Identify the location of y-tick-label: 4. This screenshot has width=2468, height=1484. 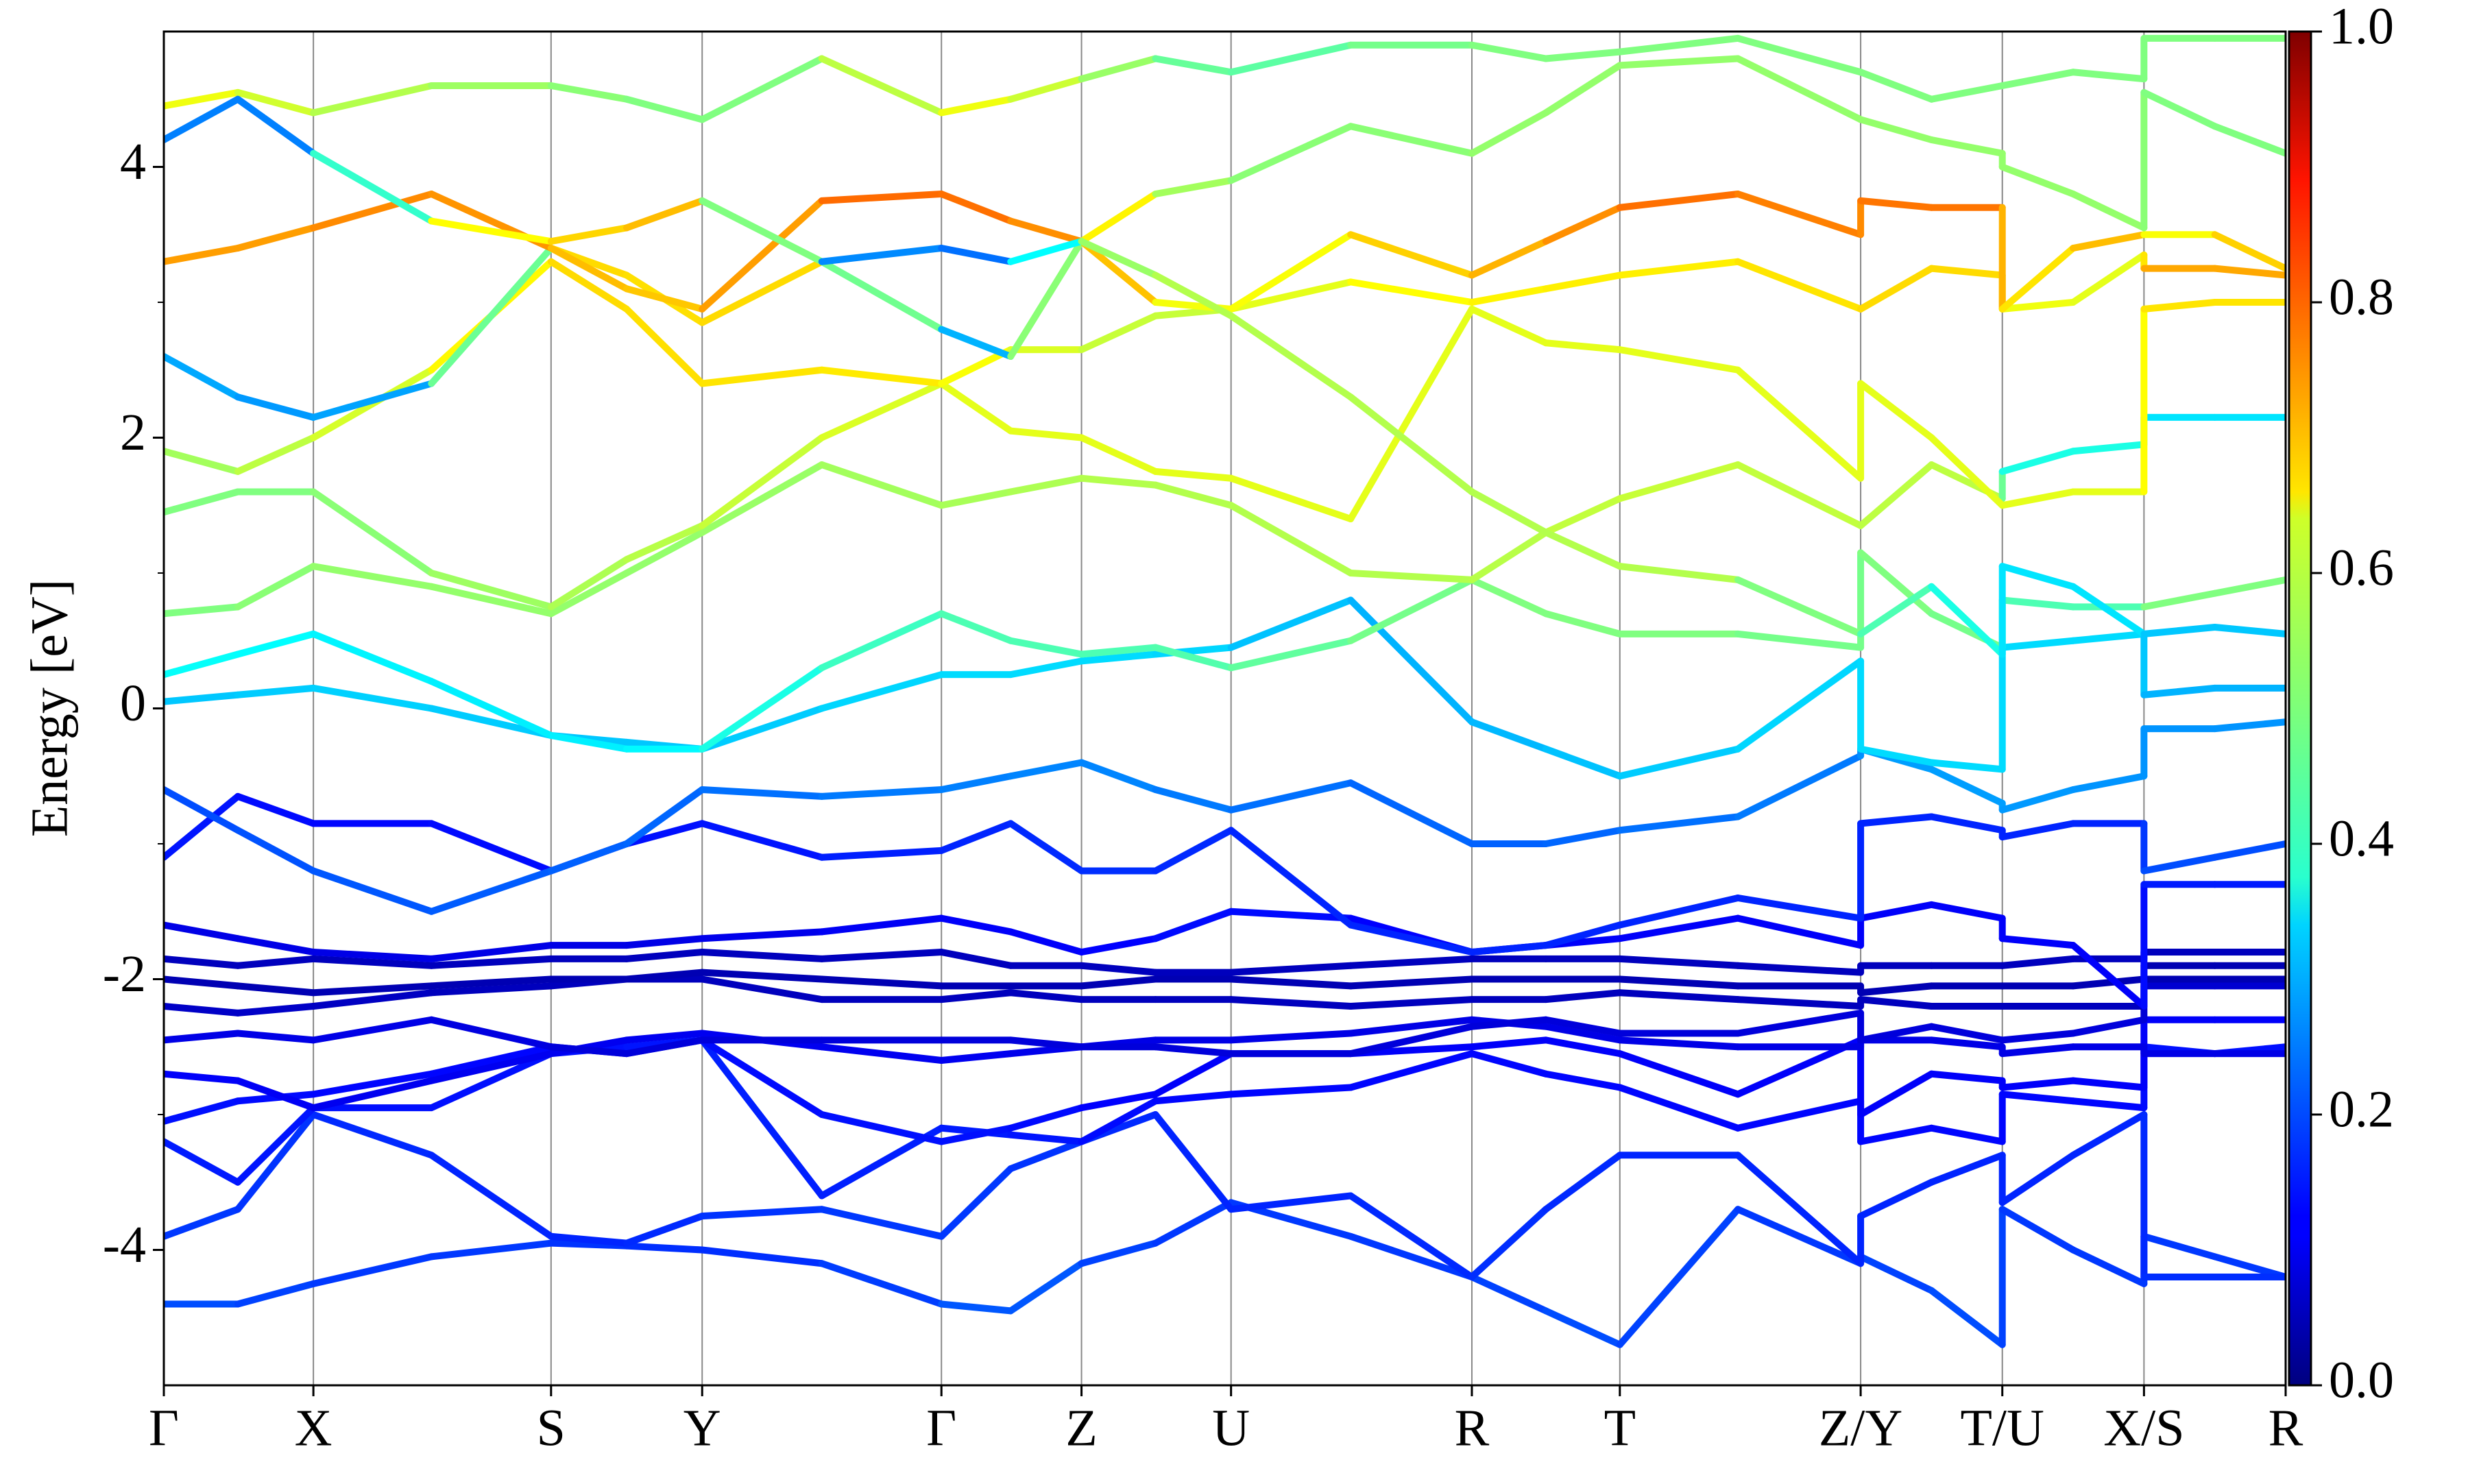
(133, 162).